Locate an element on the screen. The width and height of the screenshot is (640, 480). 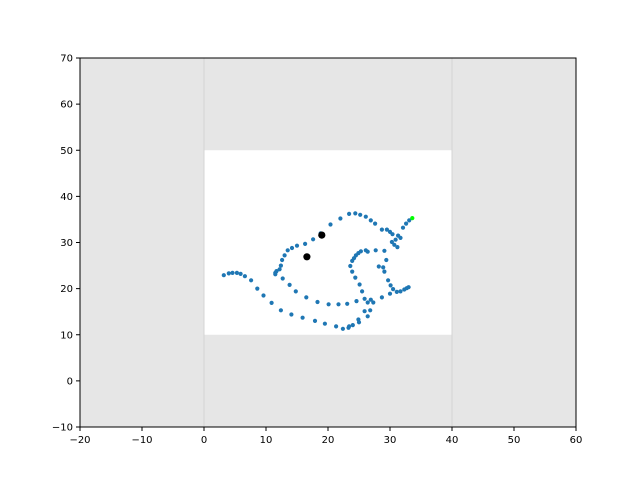
y-tick-label: 30 is located at coordinates (66, 243).